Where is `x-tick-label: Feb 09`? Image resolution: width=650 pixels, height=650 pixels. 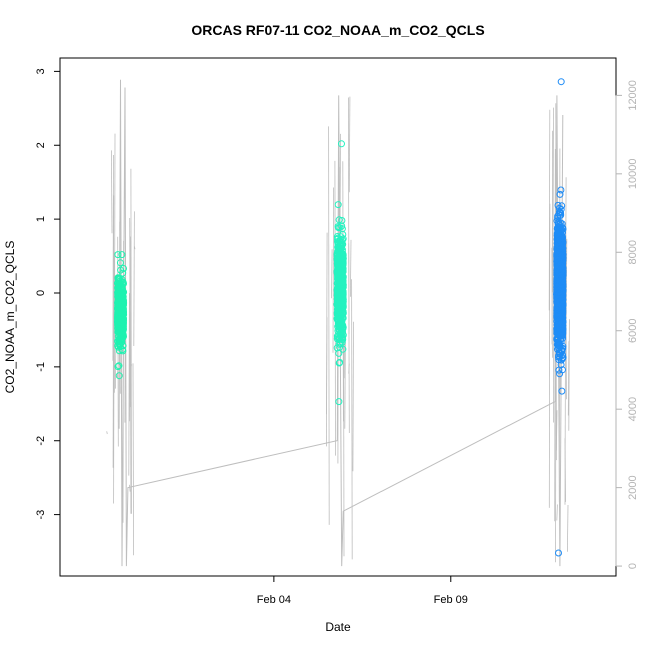
x-tick-label: Feb 09 is located at coordinates (451, 600).